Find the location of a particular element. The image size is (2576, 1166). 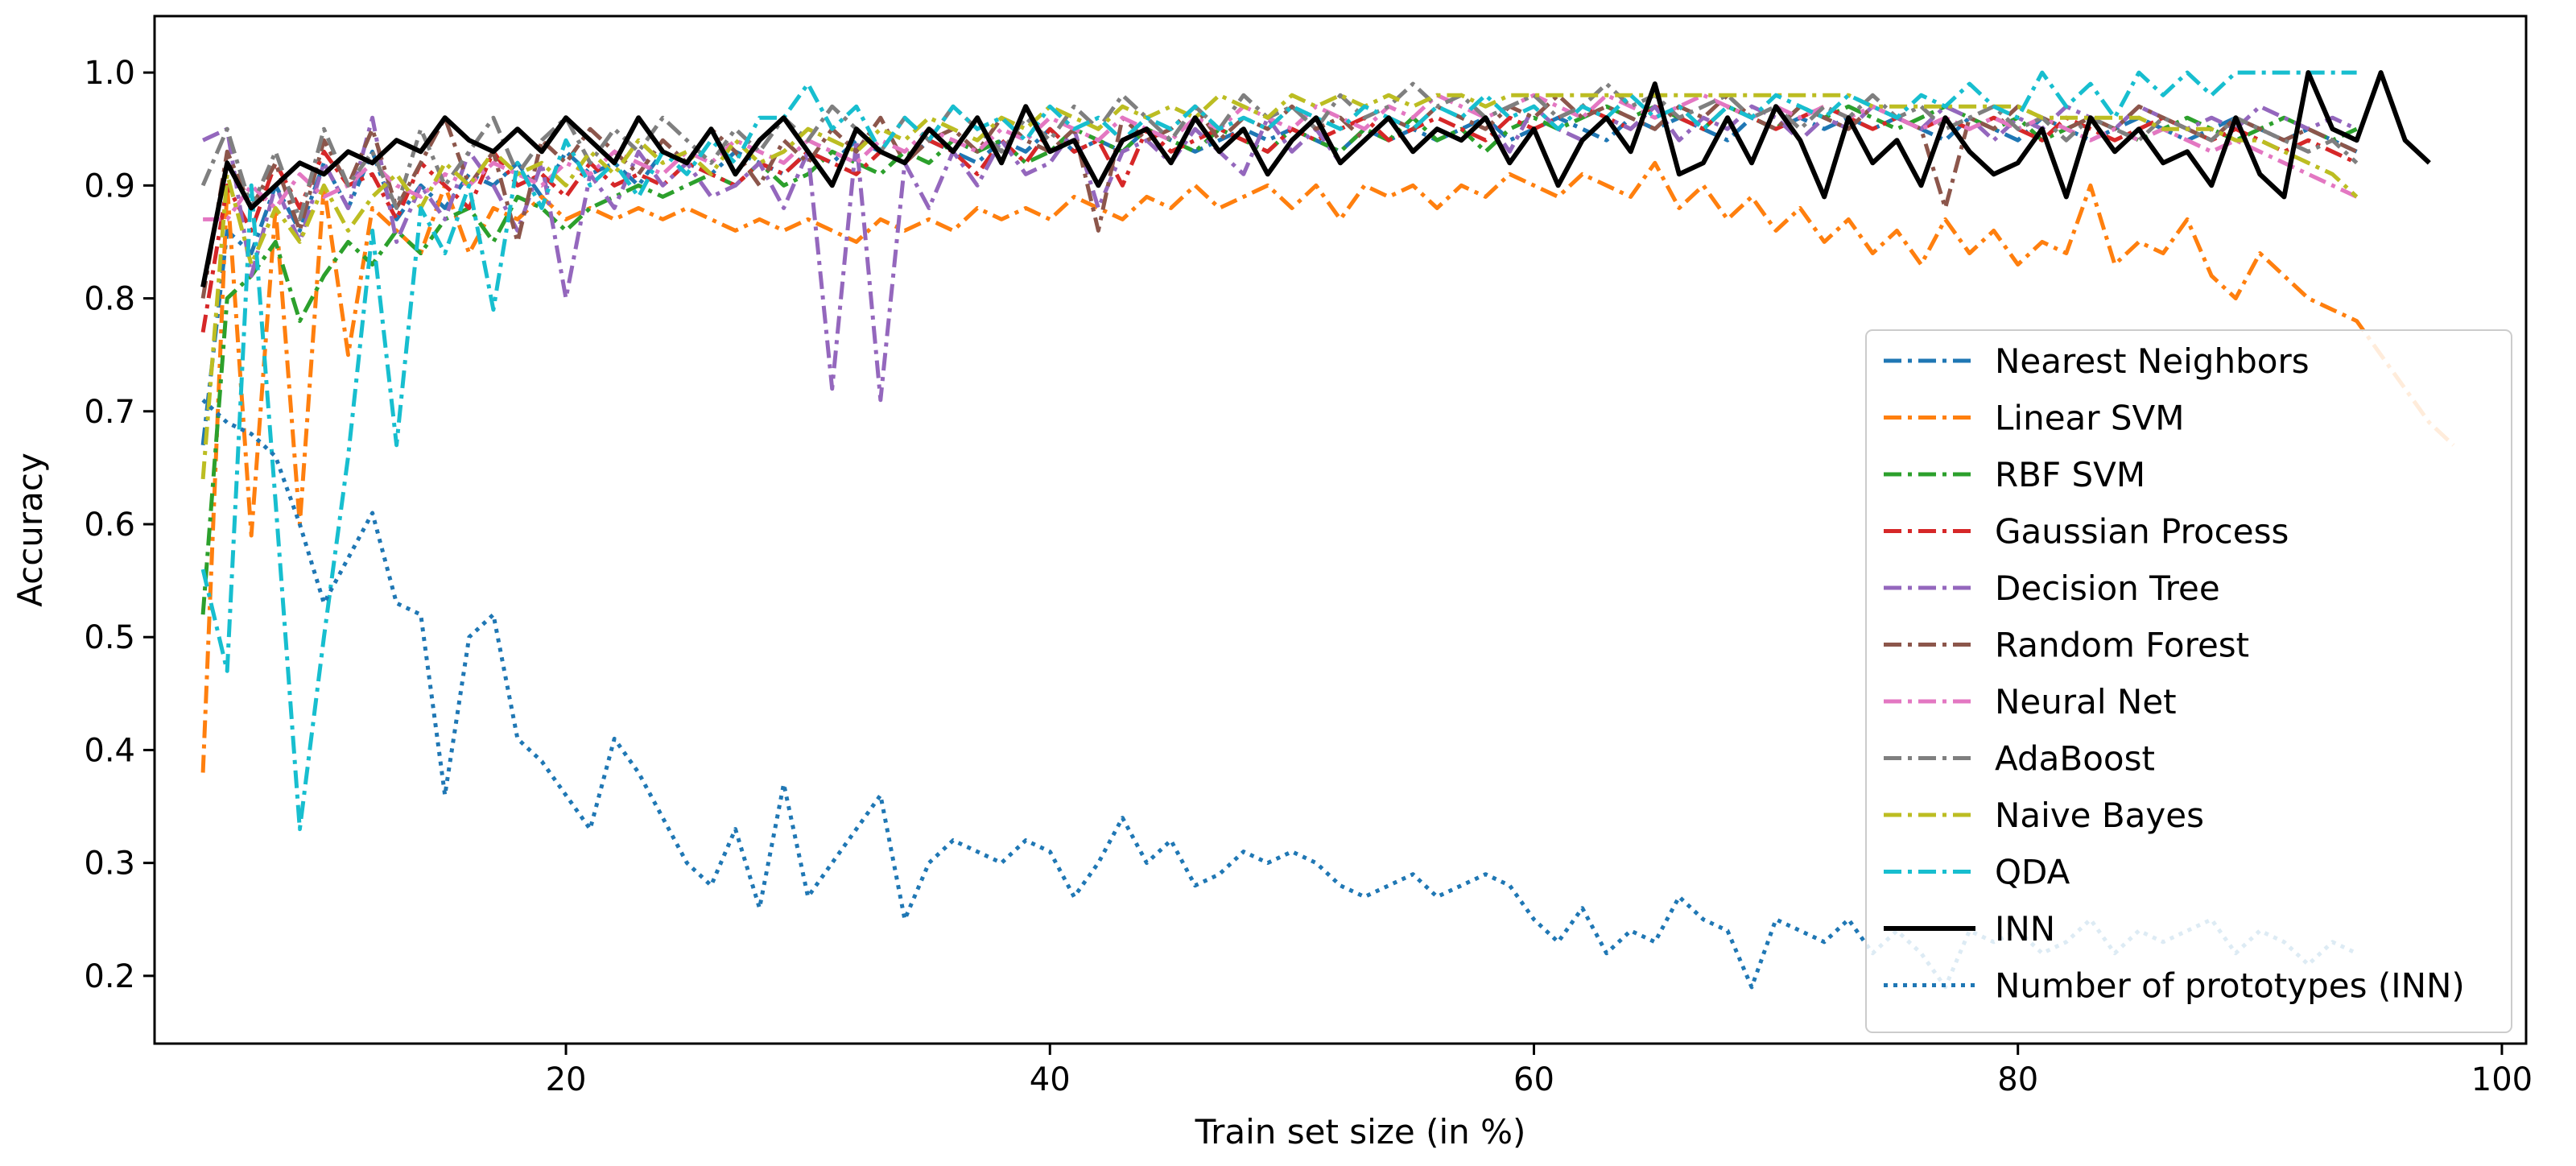

y-tick-label: 0.5 is located at coordinates (109, 638).